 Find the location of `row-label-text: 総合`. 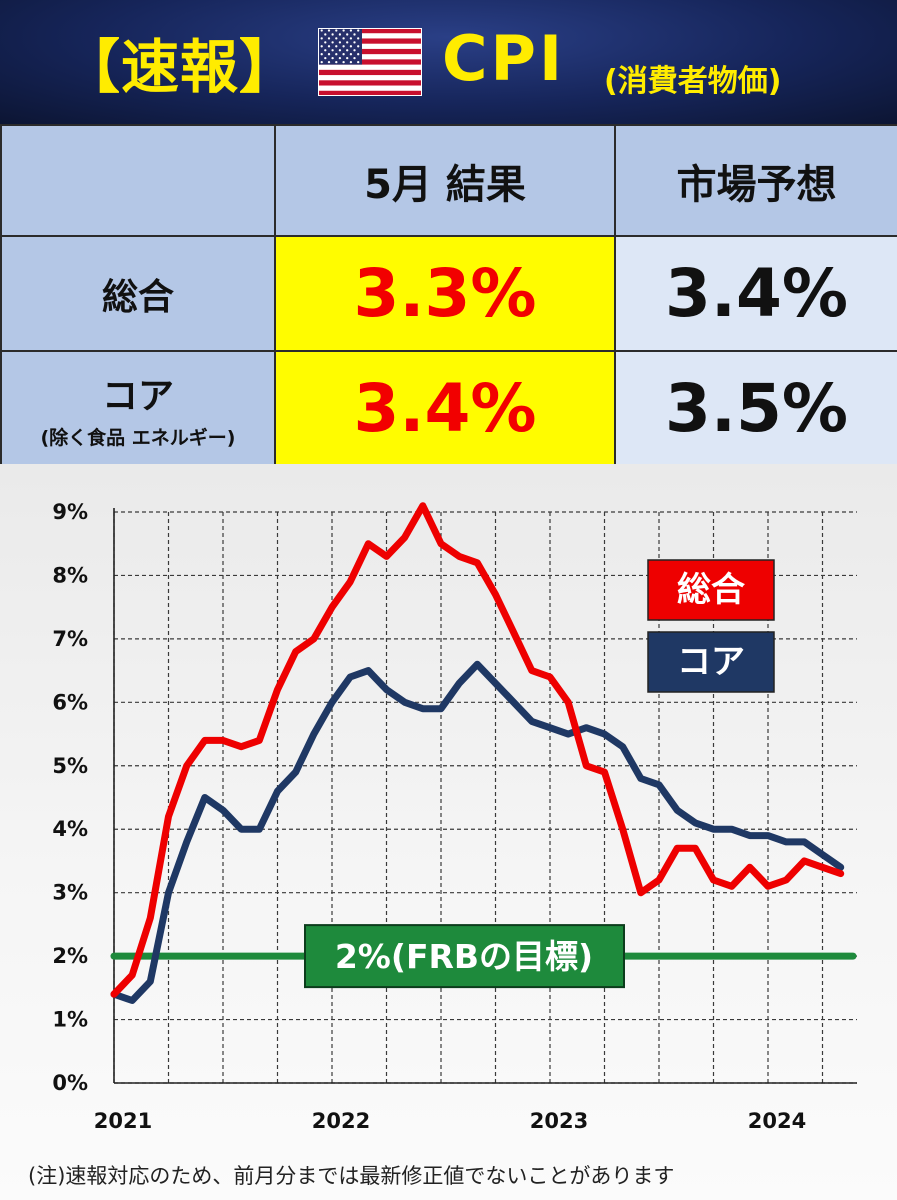

row-label-text: 総合 is located at coordinates (137, 297).